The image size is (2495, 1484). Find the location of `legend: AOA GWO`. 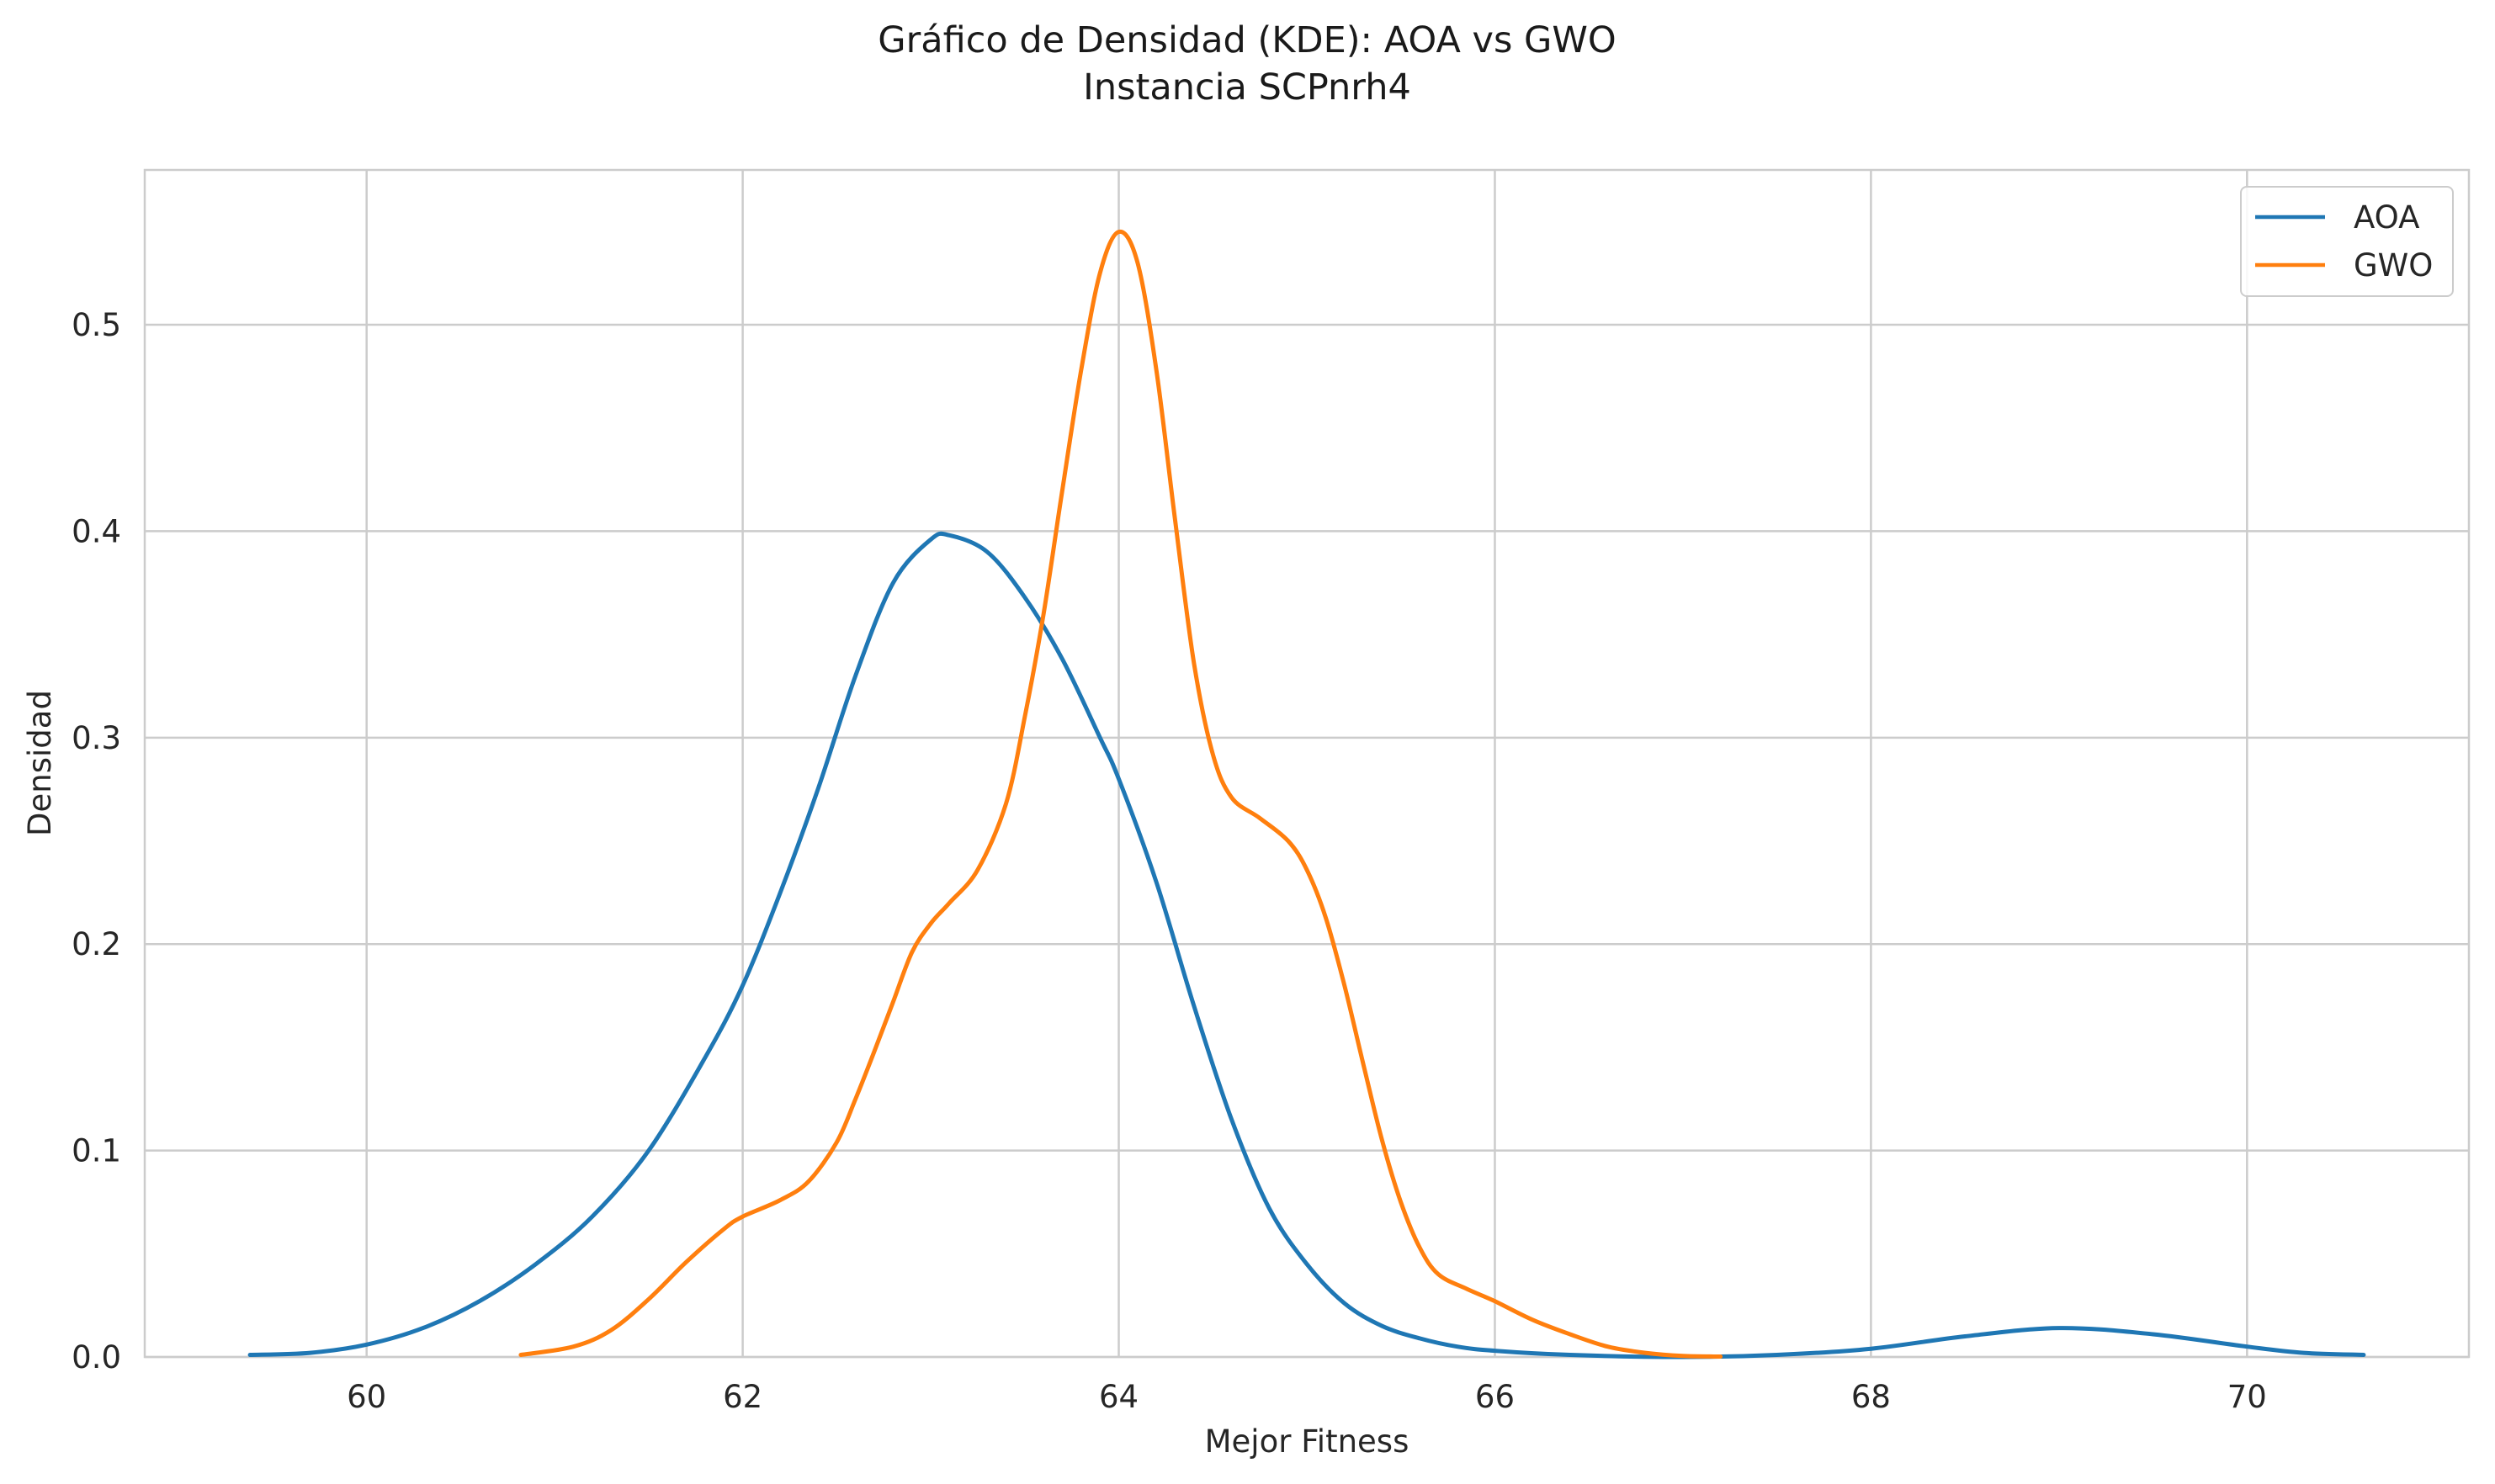

legend: AOA GWO is located at coordinates (2347, 241).